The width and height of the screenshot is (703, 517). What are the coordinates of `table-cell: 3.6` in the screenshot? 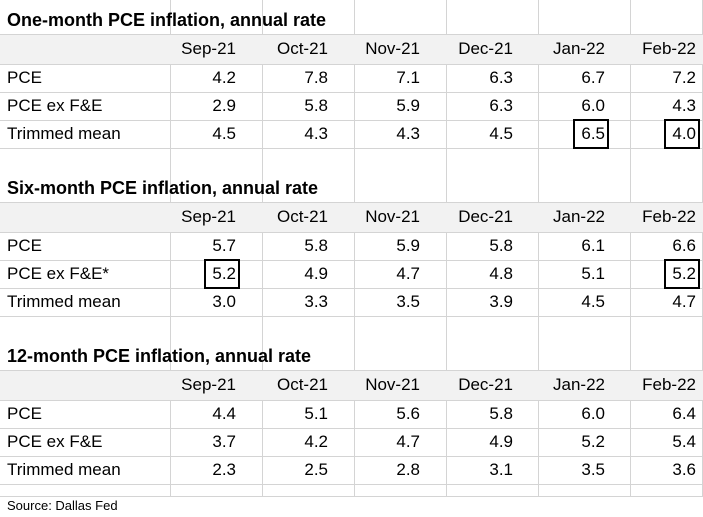 It's located at (684, 469).